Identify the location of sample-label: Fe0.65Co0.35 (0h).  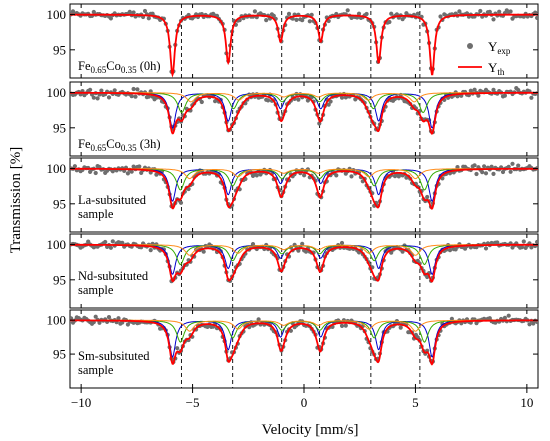
(119, 67).